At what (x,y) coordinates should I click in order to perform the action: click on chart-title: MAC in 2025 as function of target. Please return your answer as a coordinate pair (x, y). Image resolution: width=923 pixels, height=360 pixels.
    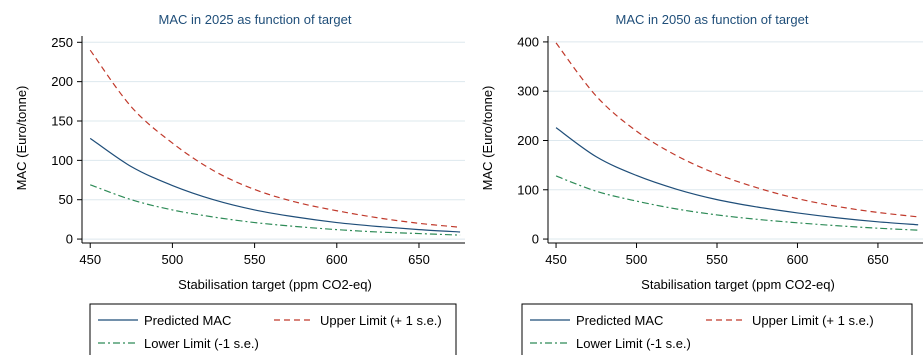
    Looking at the image, I should click on (255, 19).